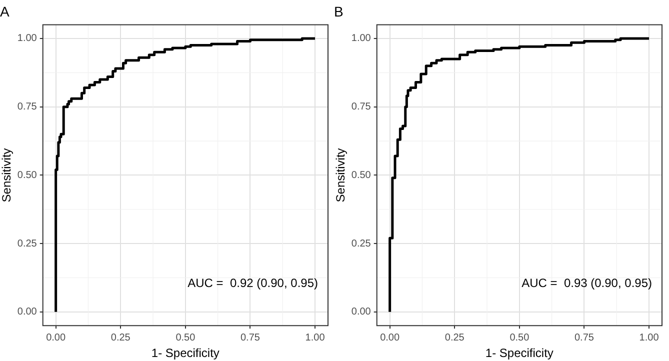 This screenshot has width=669, height=361. Describe the element at coordinates (587, 283) in the screenshot. I see `annotation: AUC = 0.93 (0.90, 0.95)` at that location.